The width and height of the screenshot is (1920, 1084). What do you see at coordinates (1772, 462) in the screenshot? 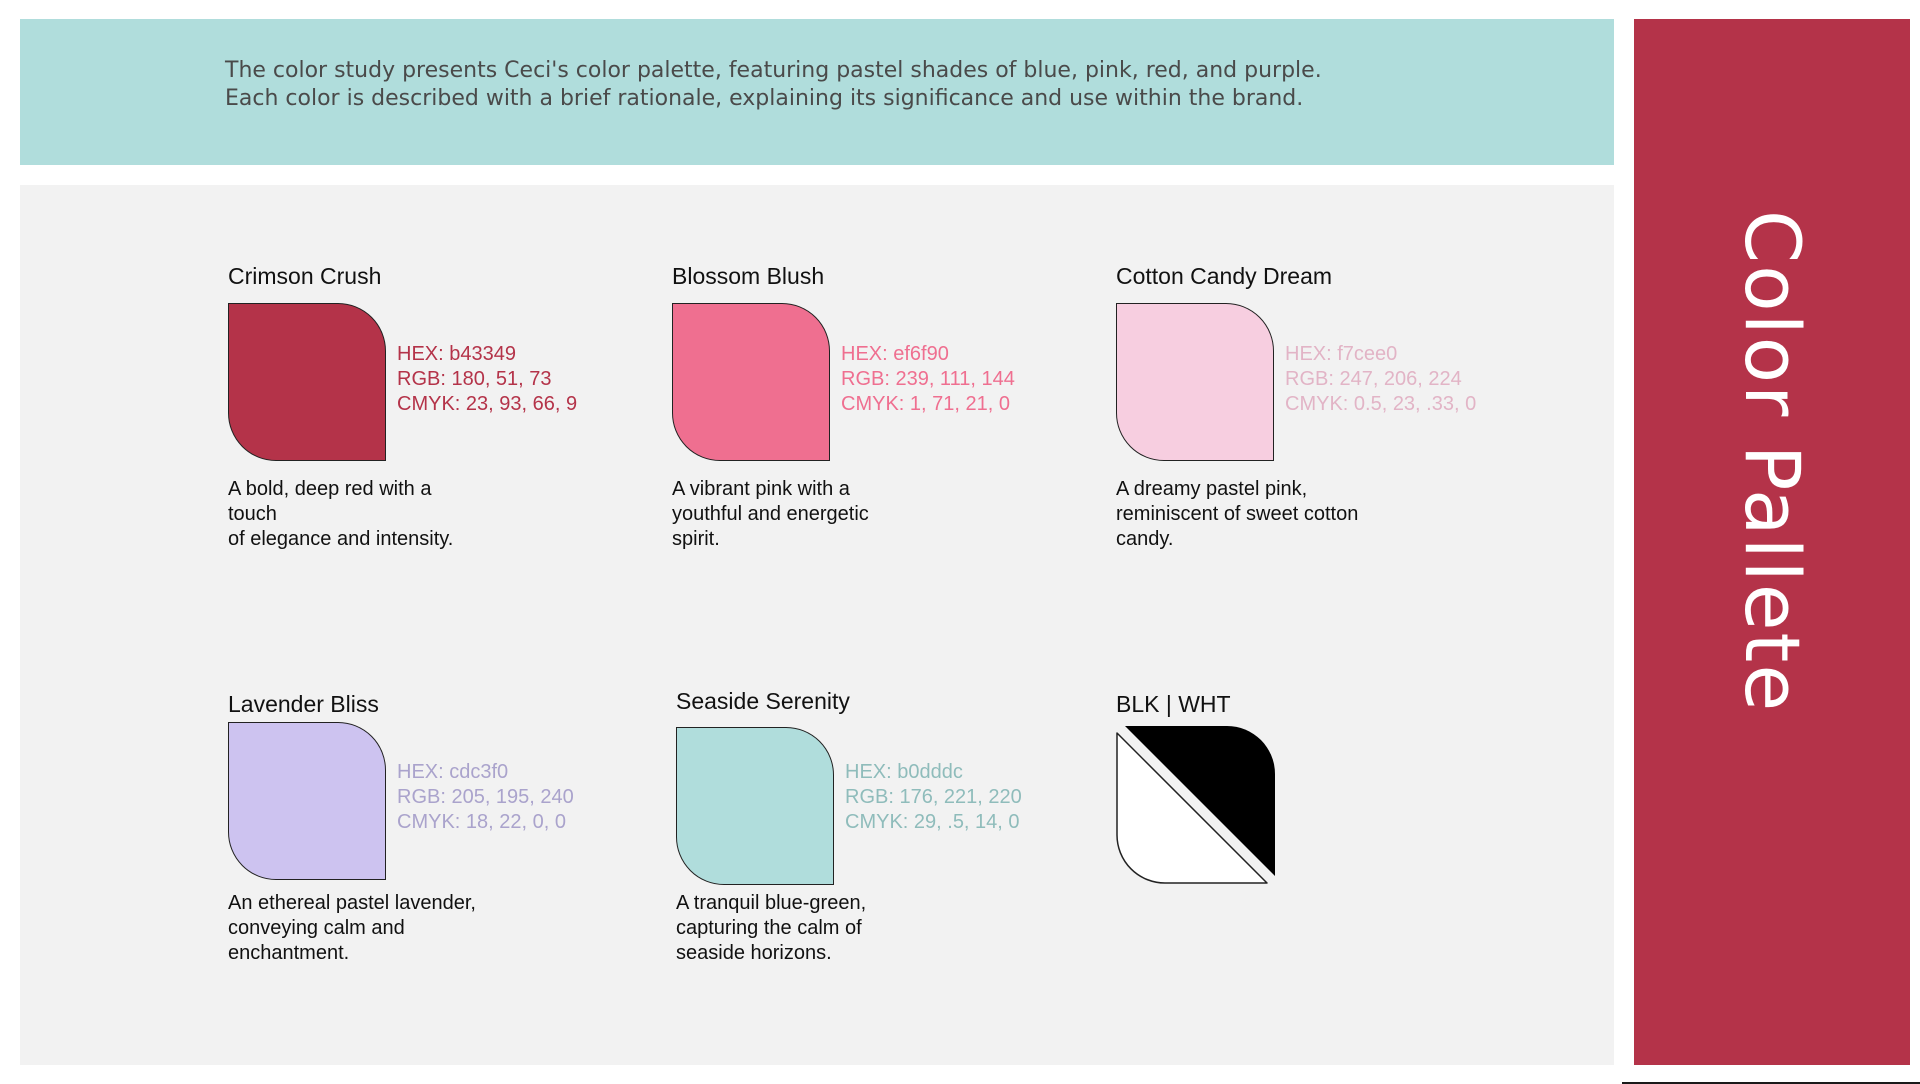
I see `page-title: Color Pallete` at bounding box center [1772, 462].